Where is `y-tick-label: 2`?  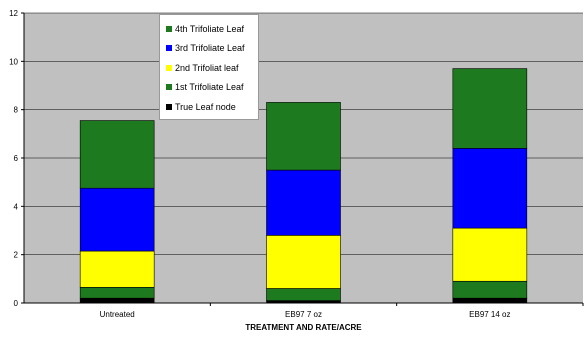
y-tick-label: 2 is located at coordinates (16, 255).